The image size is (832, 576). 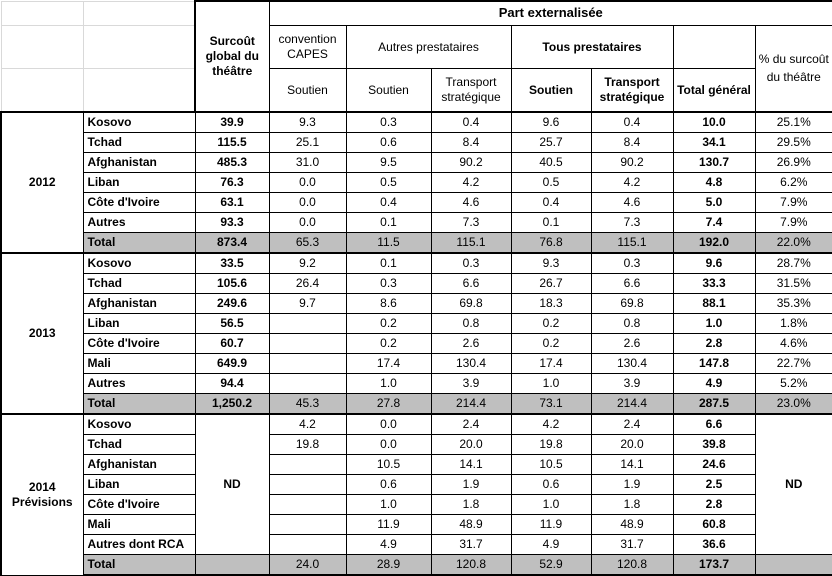 I want to click on data-row: Tchad 19.8 0.0 20.0 19.8 20.0 39.8, so click(x=416, y=444).